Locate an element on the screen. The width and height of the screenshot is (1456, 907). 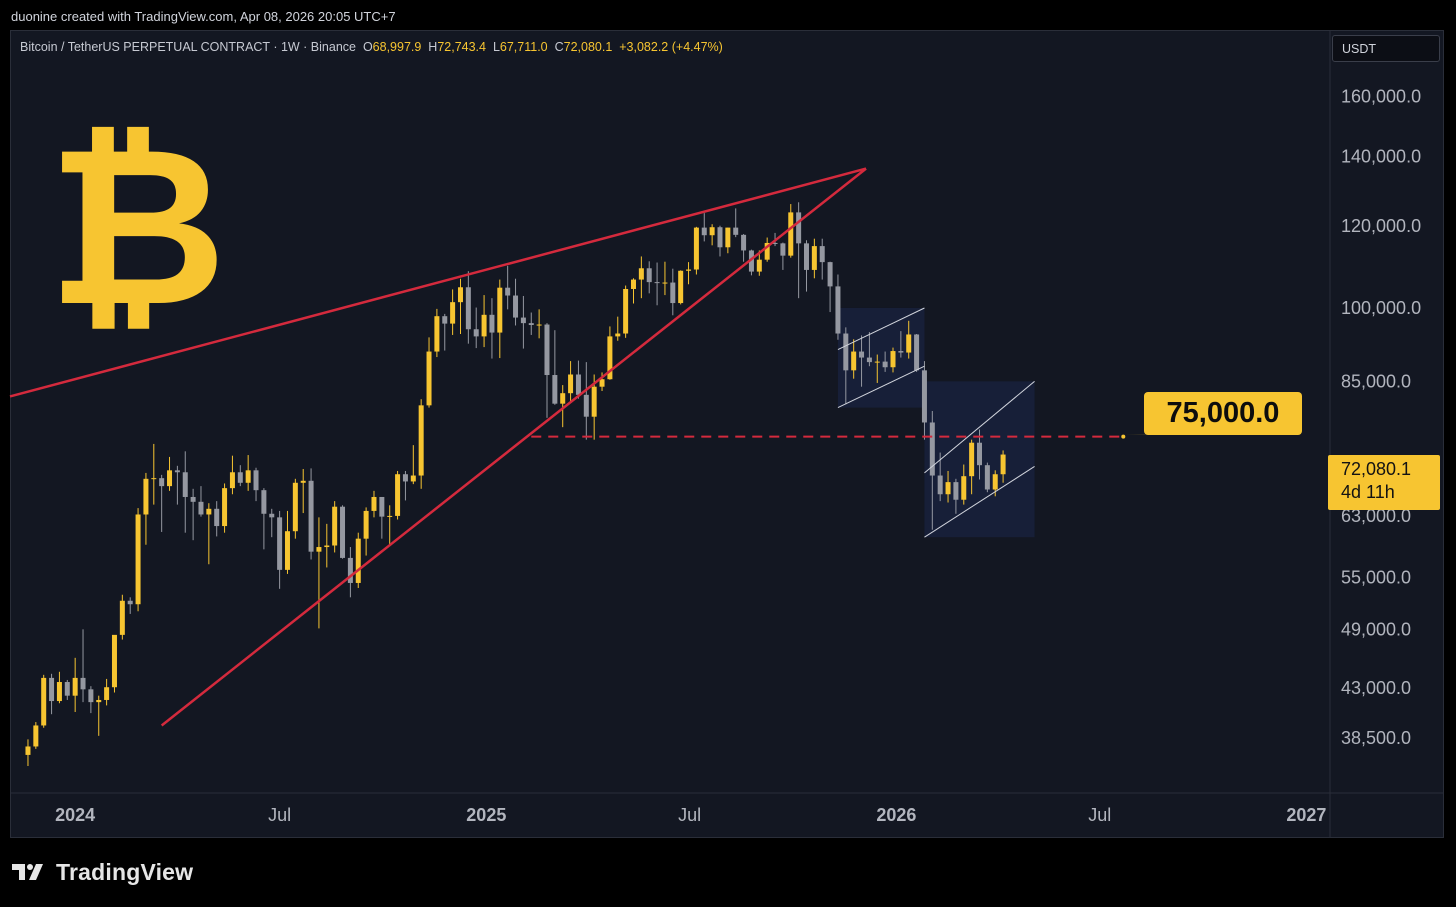
channel-2-lower-line is located at coordinates (979, 502).